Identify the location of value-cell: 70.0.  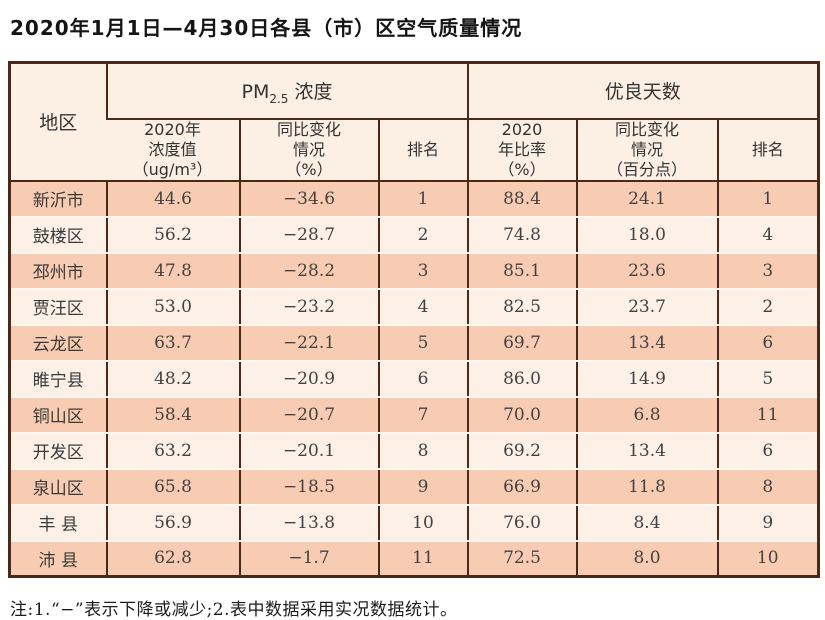
(521, 415).